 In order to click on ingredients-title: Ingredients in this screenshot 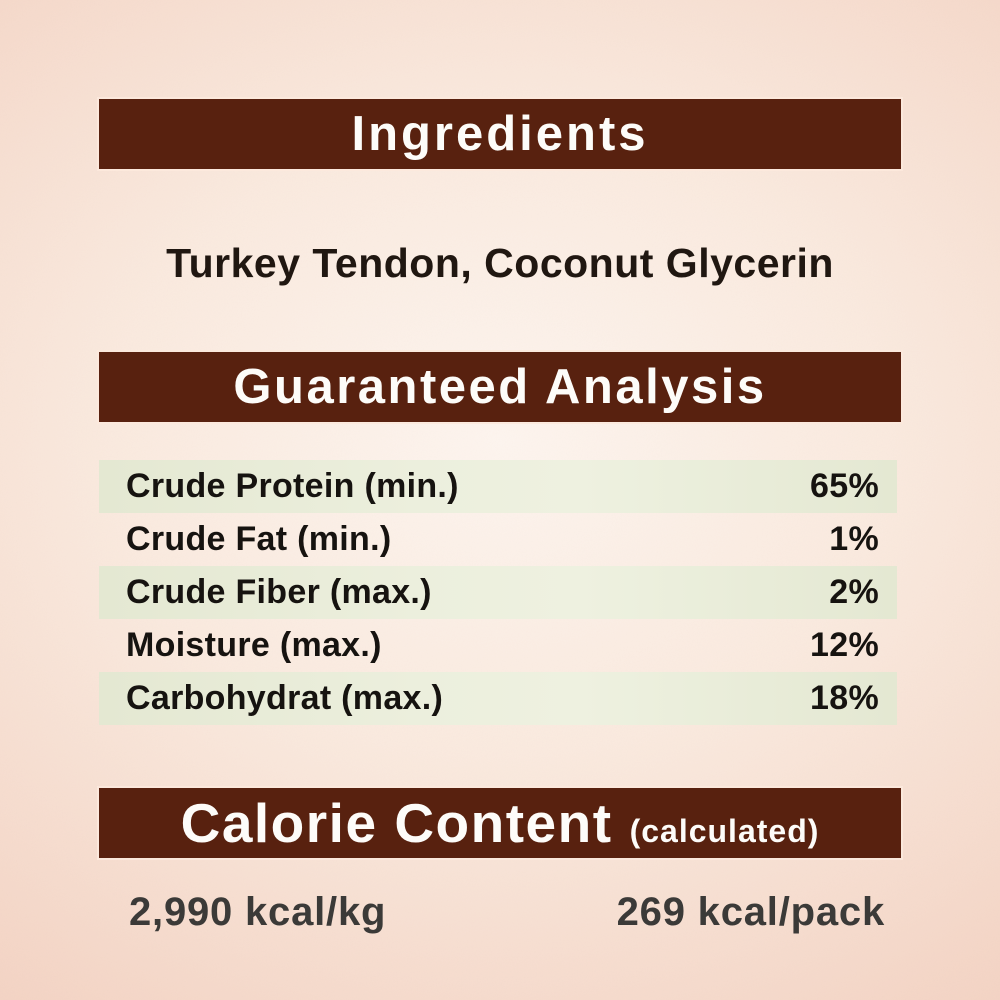, I will do `click(500, 133)`.